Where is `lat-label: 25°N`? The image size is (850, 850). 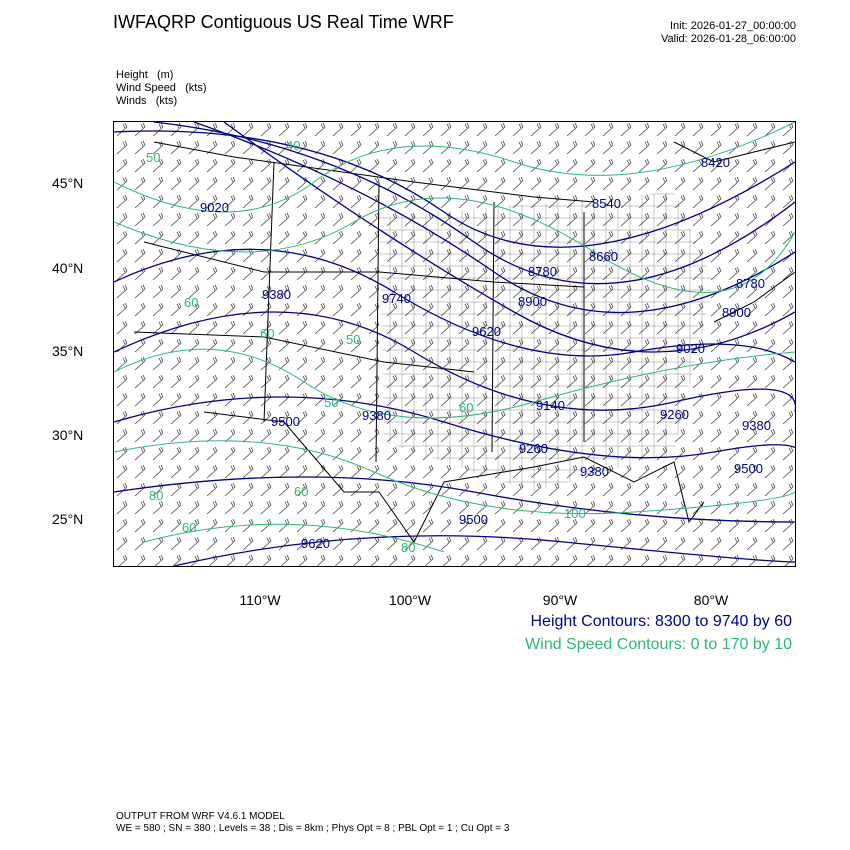
lat-label: 25°N is located at coordinates (68, 519).